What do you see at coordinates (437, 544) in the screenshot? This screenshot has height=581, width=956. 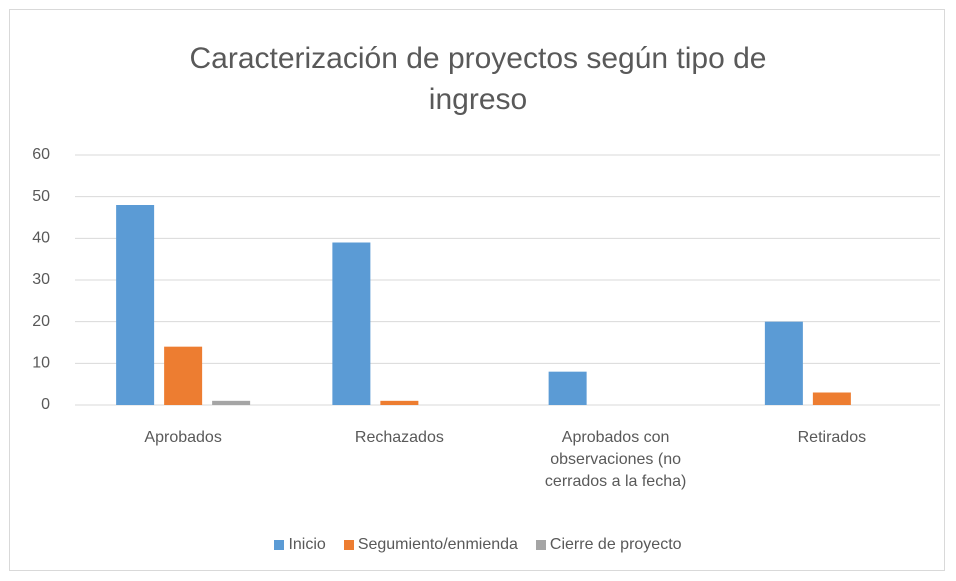 I see `legend-label: Segumiento/enmienda` at bounding box center [437, 544].